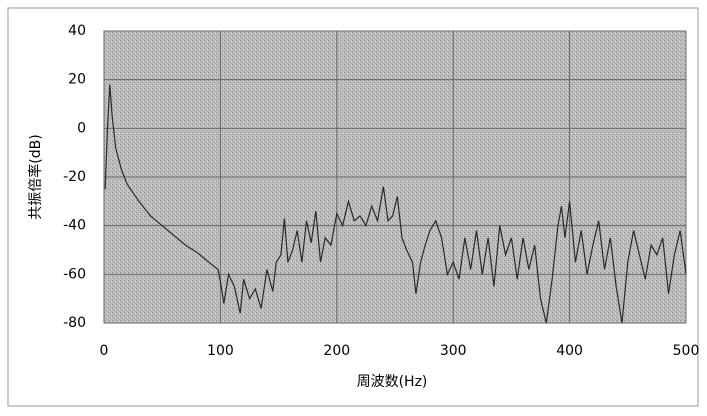 Image resolution: width=707 pixels, height=416 pixels. I want to click on y-tick-label: -60, so click(74, 274).